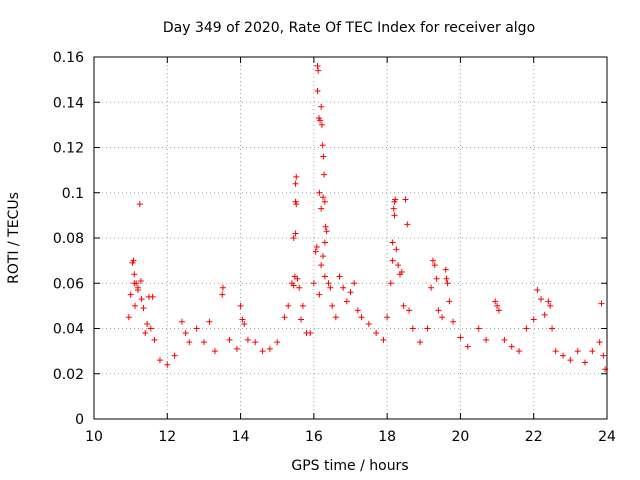 The height and width of the screenshot is (480, 640). Describe the element at coordinates (68, 239) in the screenshot. I see `y-tick-label: 0.08` at that location.